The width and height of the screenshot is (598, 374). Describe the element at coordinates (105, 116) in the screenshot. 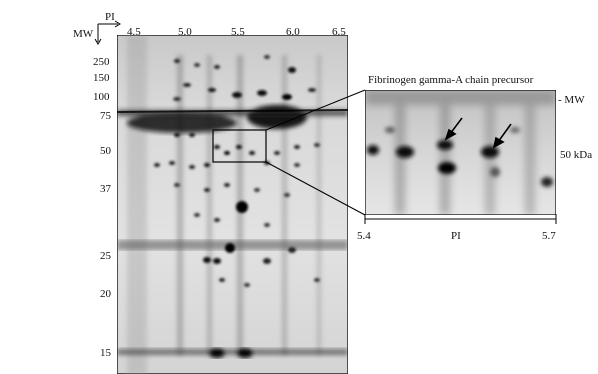

I see `mw-tick-75: 75` at that location.